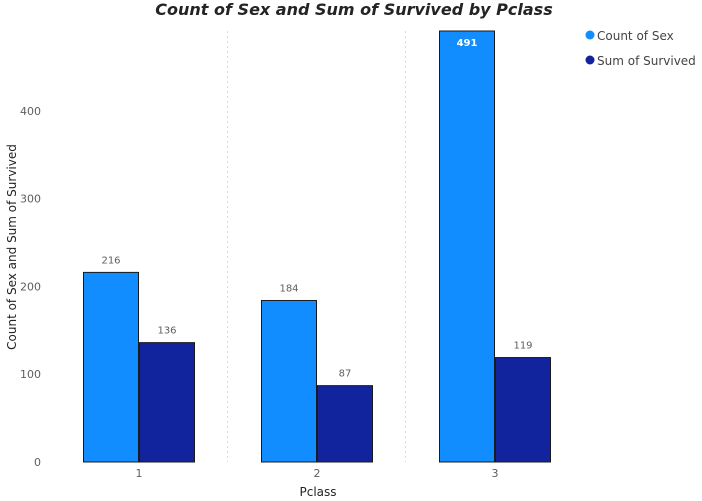  I want to click on x-tick-label: 2, so click(317, 473).